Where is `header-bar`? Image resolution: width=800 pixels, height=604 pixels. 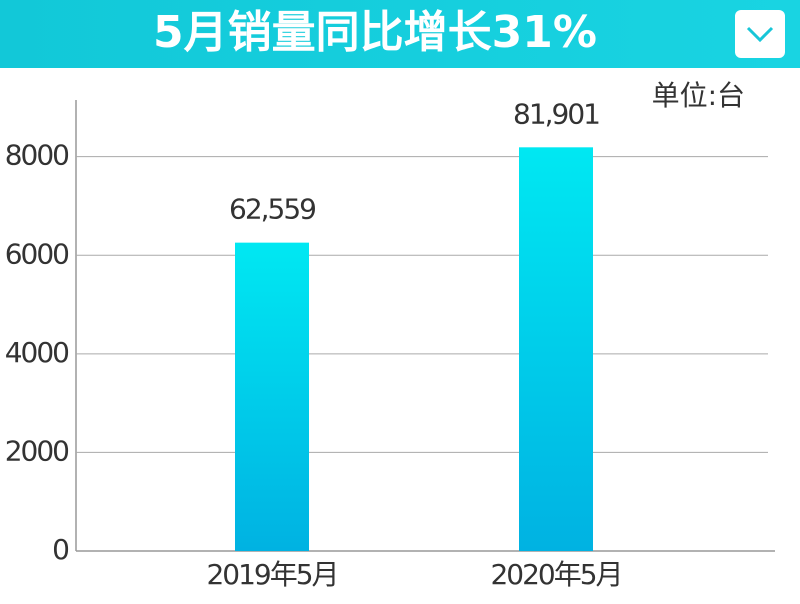
header-bar is located at coordinates (400, 34).